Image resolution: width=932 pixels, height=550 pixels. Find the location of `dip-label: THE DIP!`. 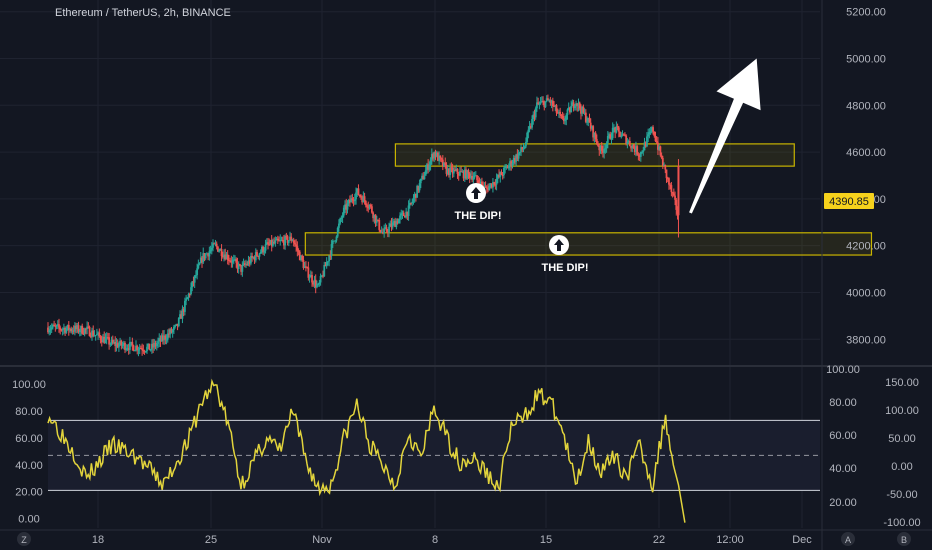

dip-label: THE DIP! is located at coordinates (564, 268).